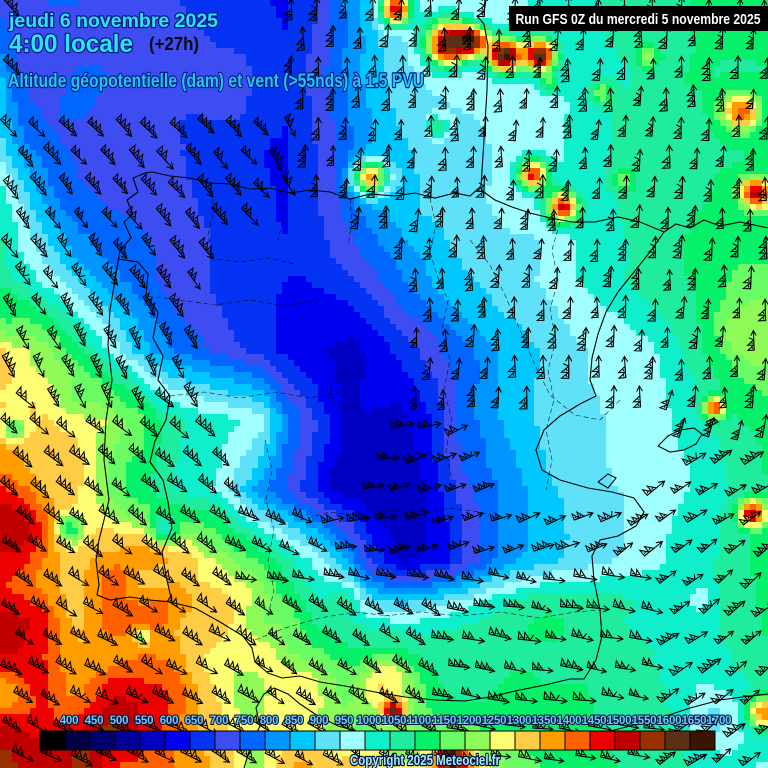 Image resolution: width=768 pixels, height=768 pixels. Describe the element at coordinates (638, 19) in the screenshot. I see `svg-text:Run GFS 0Z du mercredi 5 novem: Run GFS 0Z du mercredi 5 novembre 2025` at that location.